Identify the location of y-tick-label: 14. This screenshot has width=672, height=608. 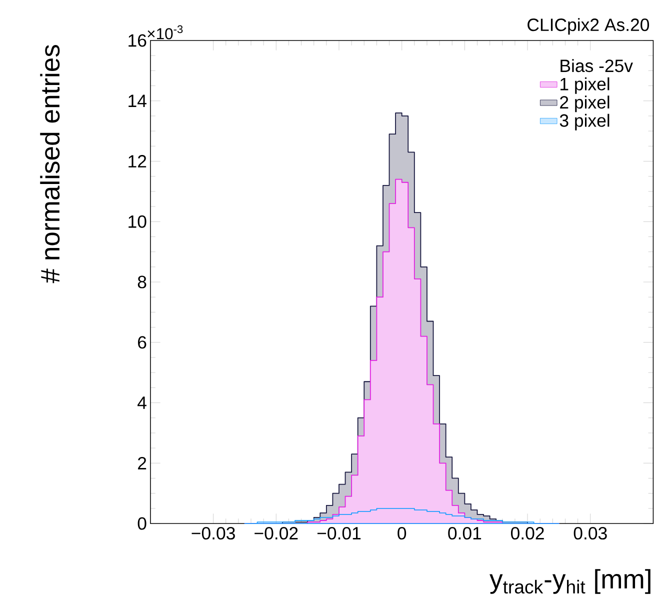
(137, 100).